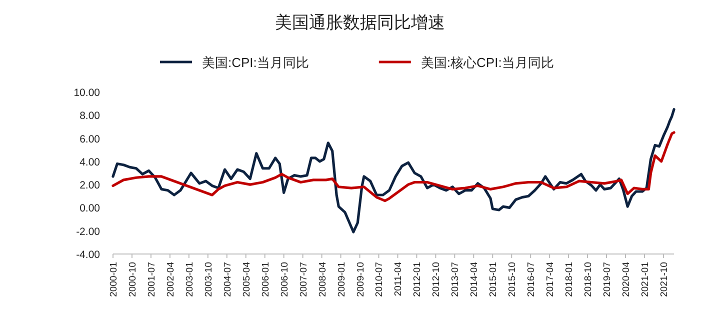 This screenshot has height=320, width=720. What do you see at coordinates (114, 279) in the screenshot?
I see `x-tick-label: 2000-01` at bounding box center [114, 279].